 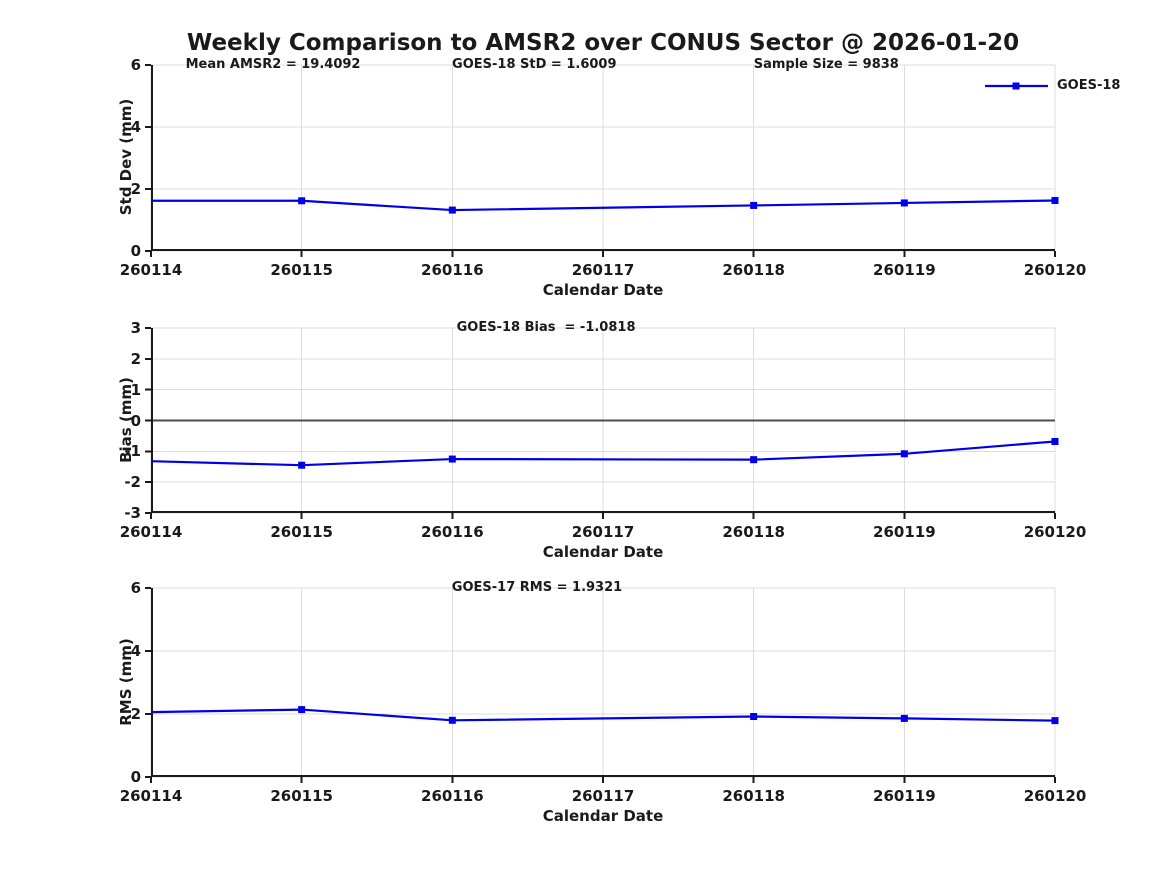 What do you see at coordinates (273, 64) in the screenshot?
I see `stat-annotation: Mean AMSR2 = 19.4092` at bounding box center [273, 64].